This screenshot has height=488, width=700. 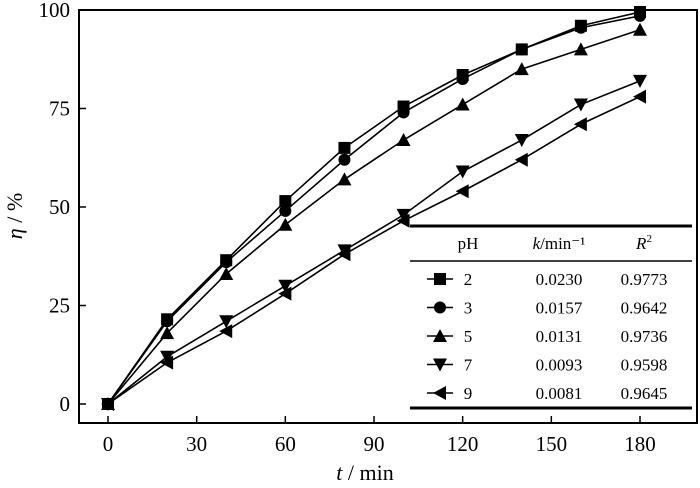 I want to click on square-icon, so click(x=440, y=279).